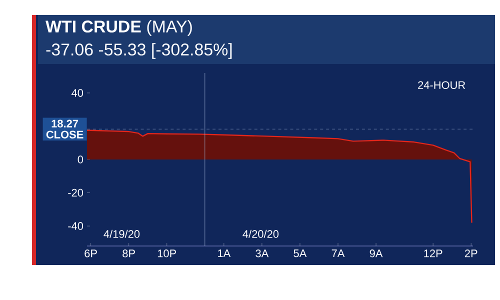 The width and height of the screenshot is (500, 300). Describe the element at coordinates (78, 93) in the screenshot. I see `y-tick-label: 40` at that location.